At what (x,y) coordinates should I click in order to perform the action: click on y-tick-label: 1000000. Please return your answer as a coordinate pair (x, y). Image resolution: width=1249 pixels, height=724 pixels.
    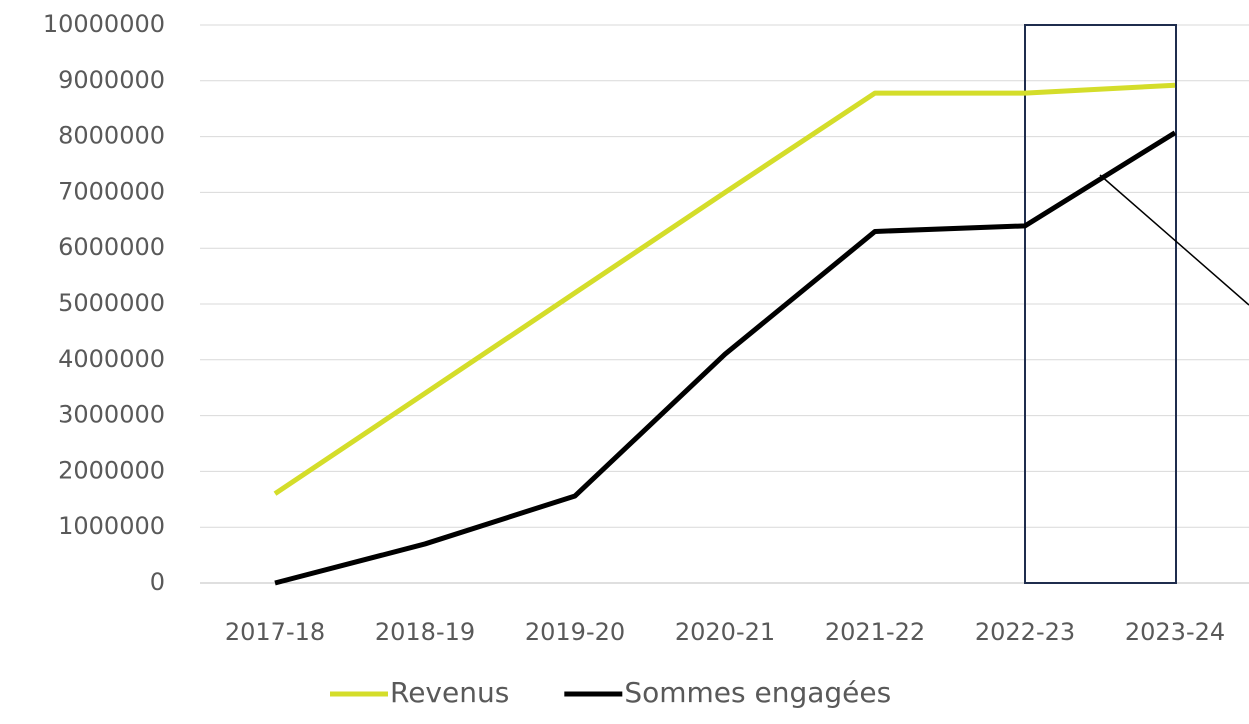
    Looking at the image, I should click on (111, 526).